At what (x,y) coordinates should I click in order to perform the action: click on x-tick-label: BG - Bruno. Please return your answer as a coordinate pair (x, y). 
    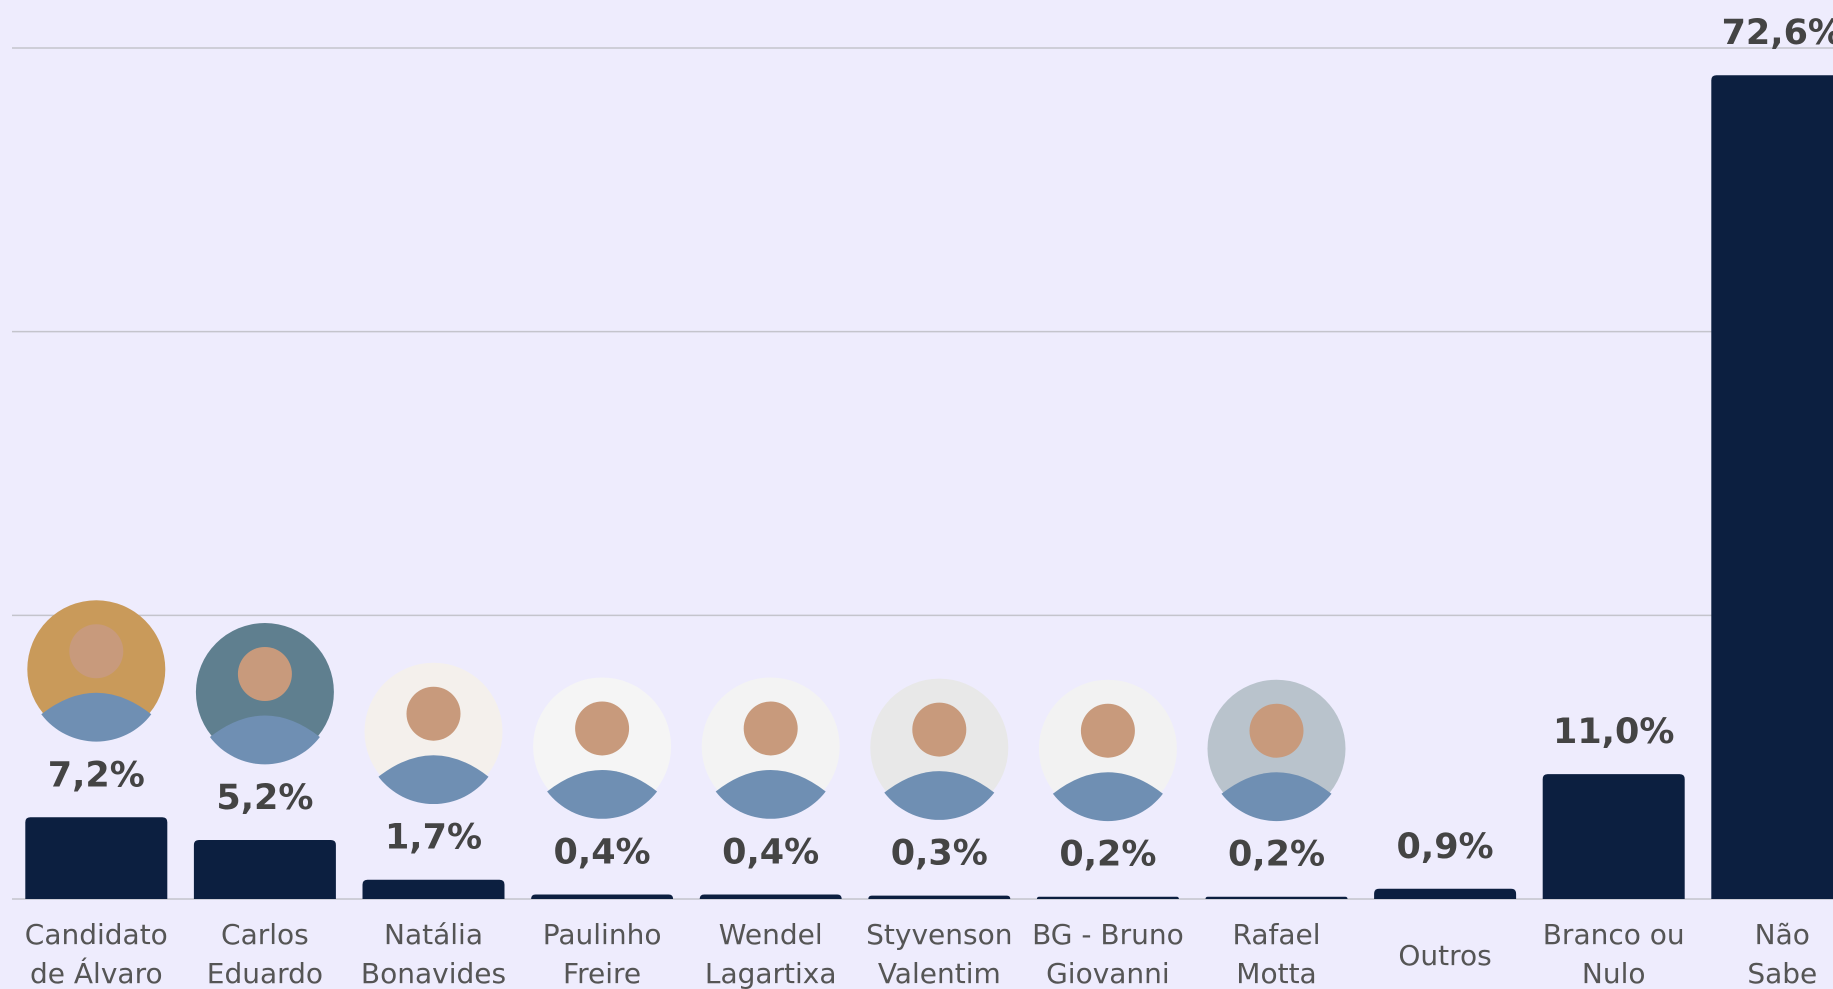
    Looking at the image, I should click on (1108, 934).